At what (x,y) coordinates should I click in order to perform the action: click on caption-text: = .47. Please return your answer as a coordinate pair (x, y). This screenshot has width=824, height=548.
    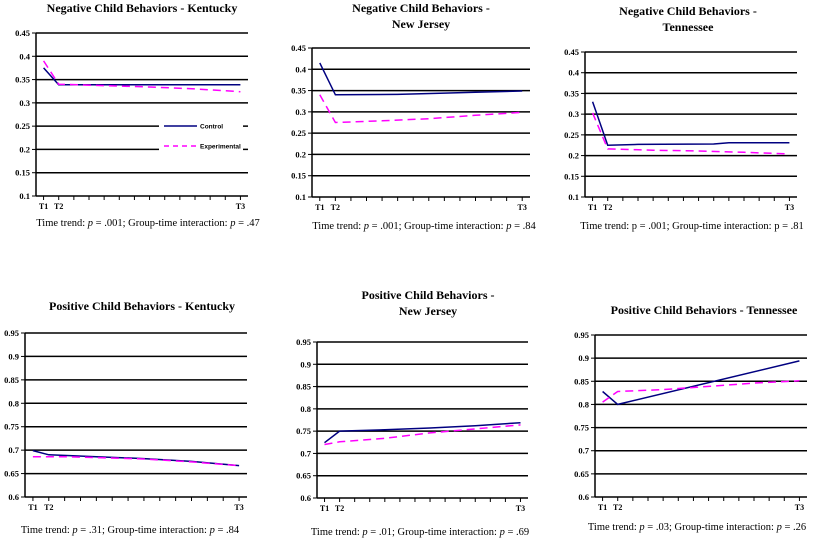
    Looking at the image, I should click on (247, 223).